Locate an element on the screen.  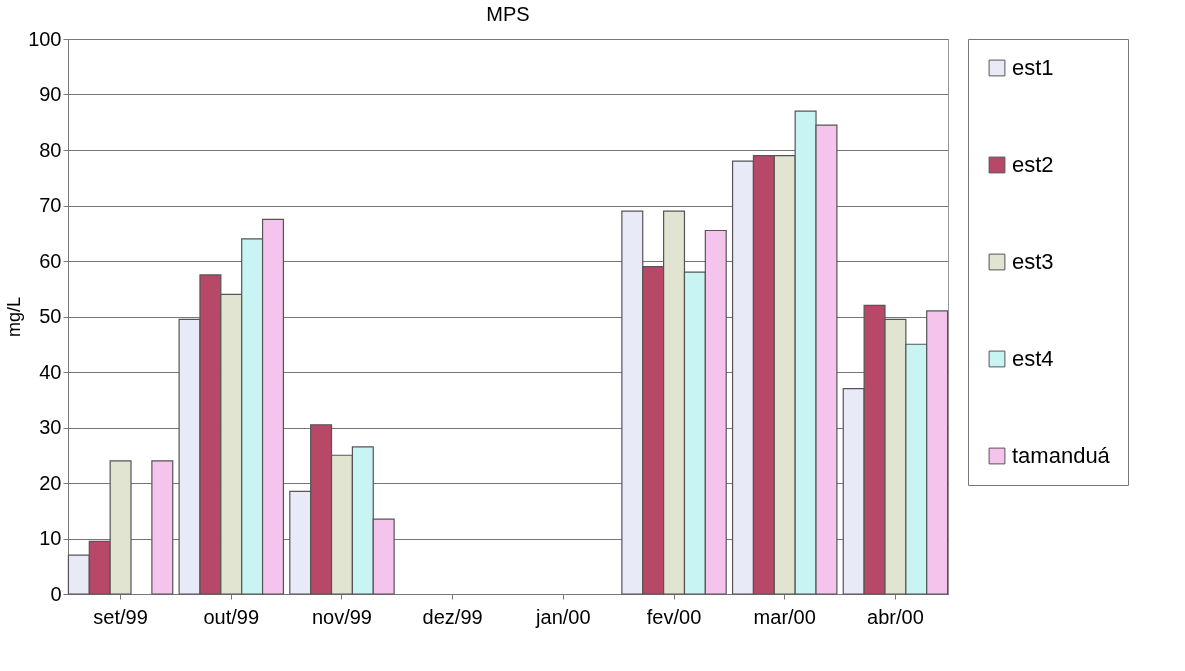
y-tick-label: 0 is located at coordinates (56, 593).